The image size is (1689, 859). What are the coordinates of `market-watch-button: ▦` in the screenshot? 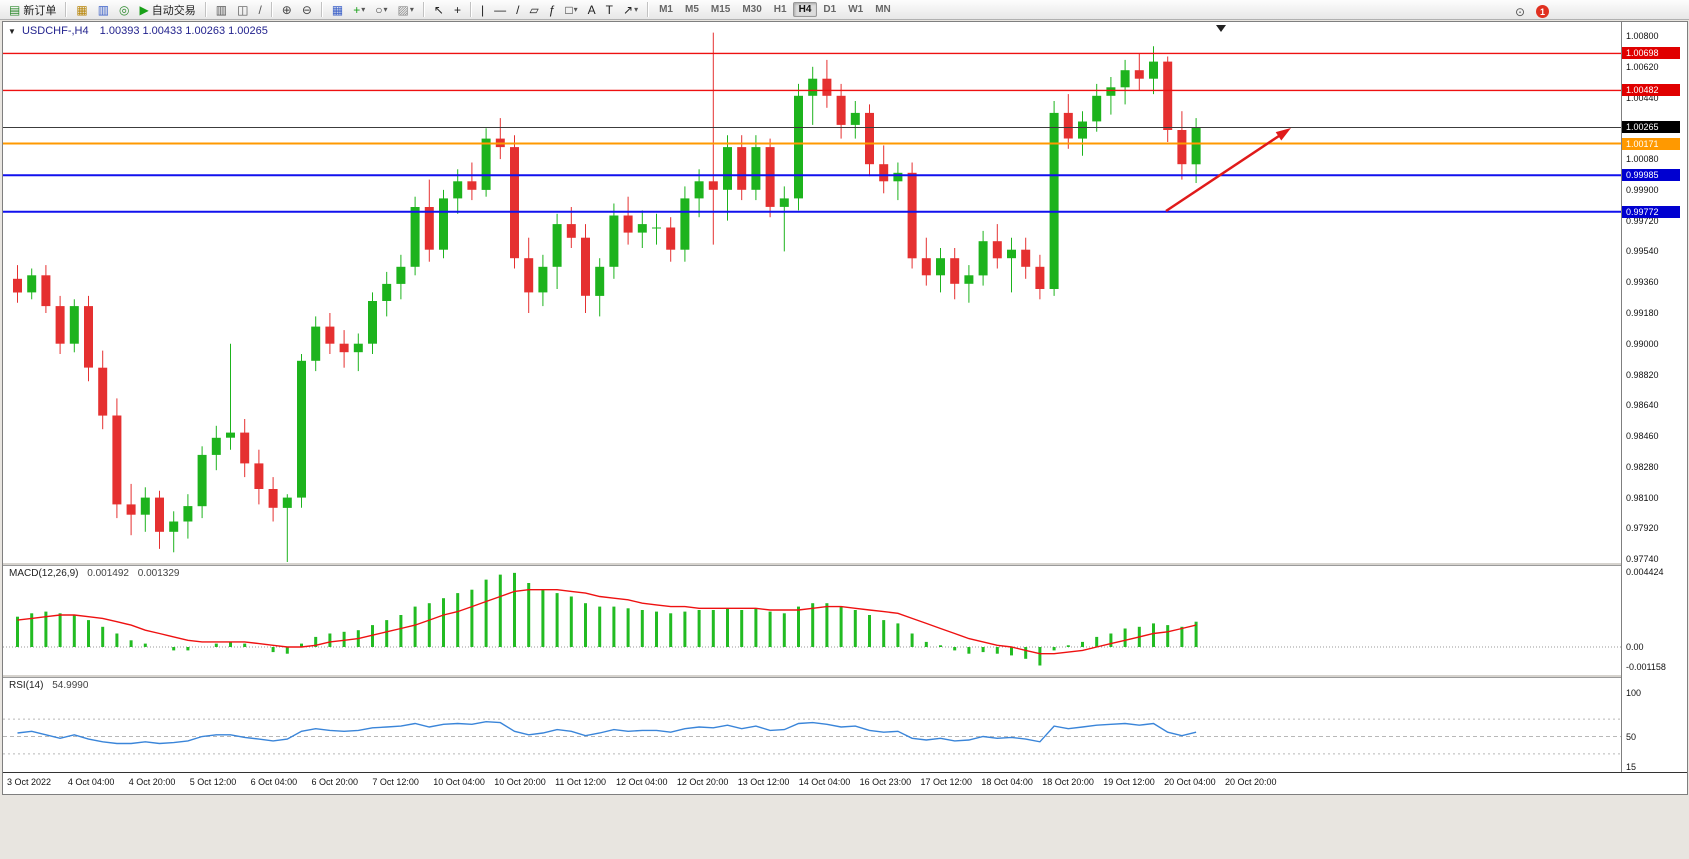 It's located at (81, 9).